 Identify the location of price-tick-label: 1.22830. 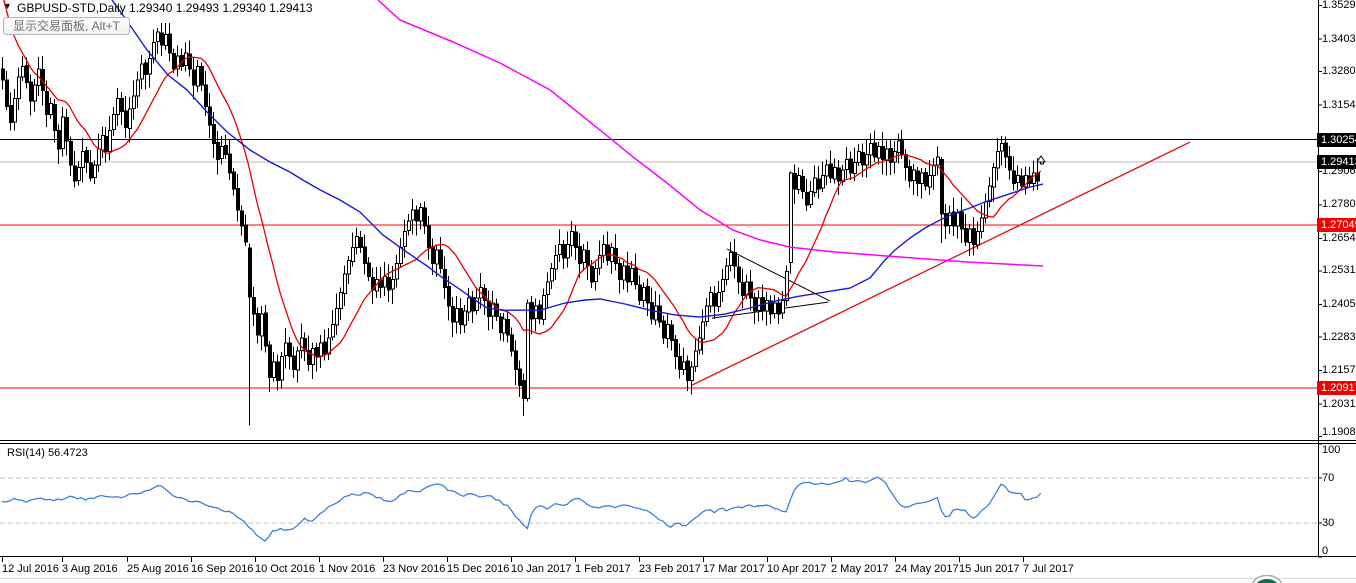
(1339, 336).